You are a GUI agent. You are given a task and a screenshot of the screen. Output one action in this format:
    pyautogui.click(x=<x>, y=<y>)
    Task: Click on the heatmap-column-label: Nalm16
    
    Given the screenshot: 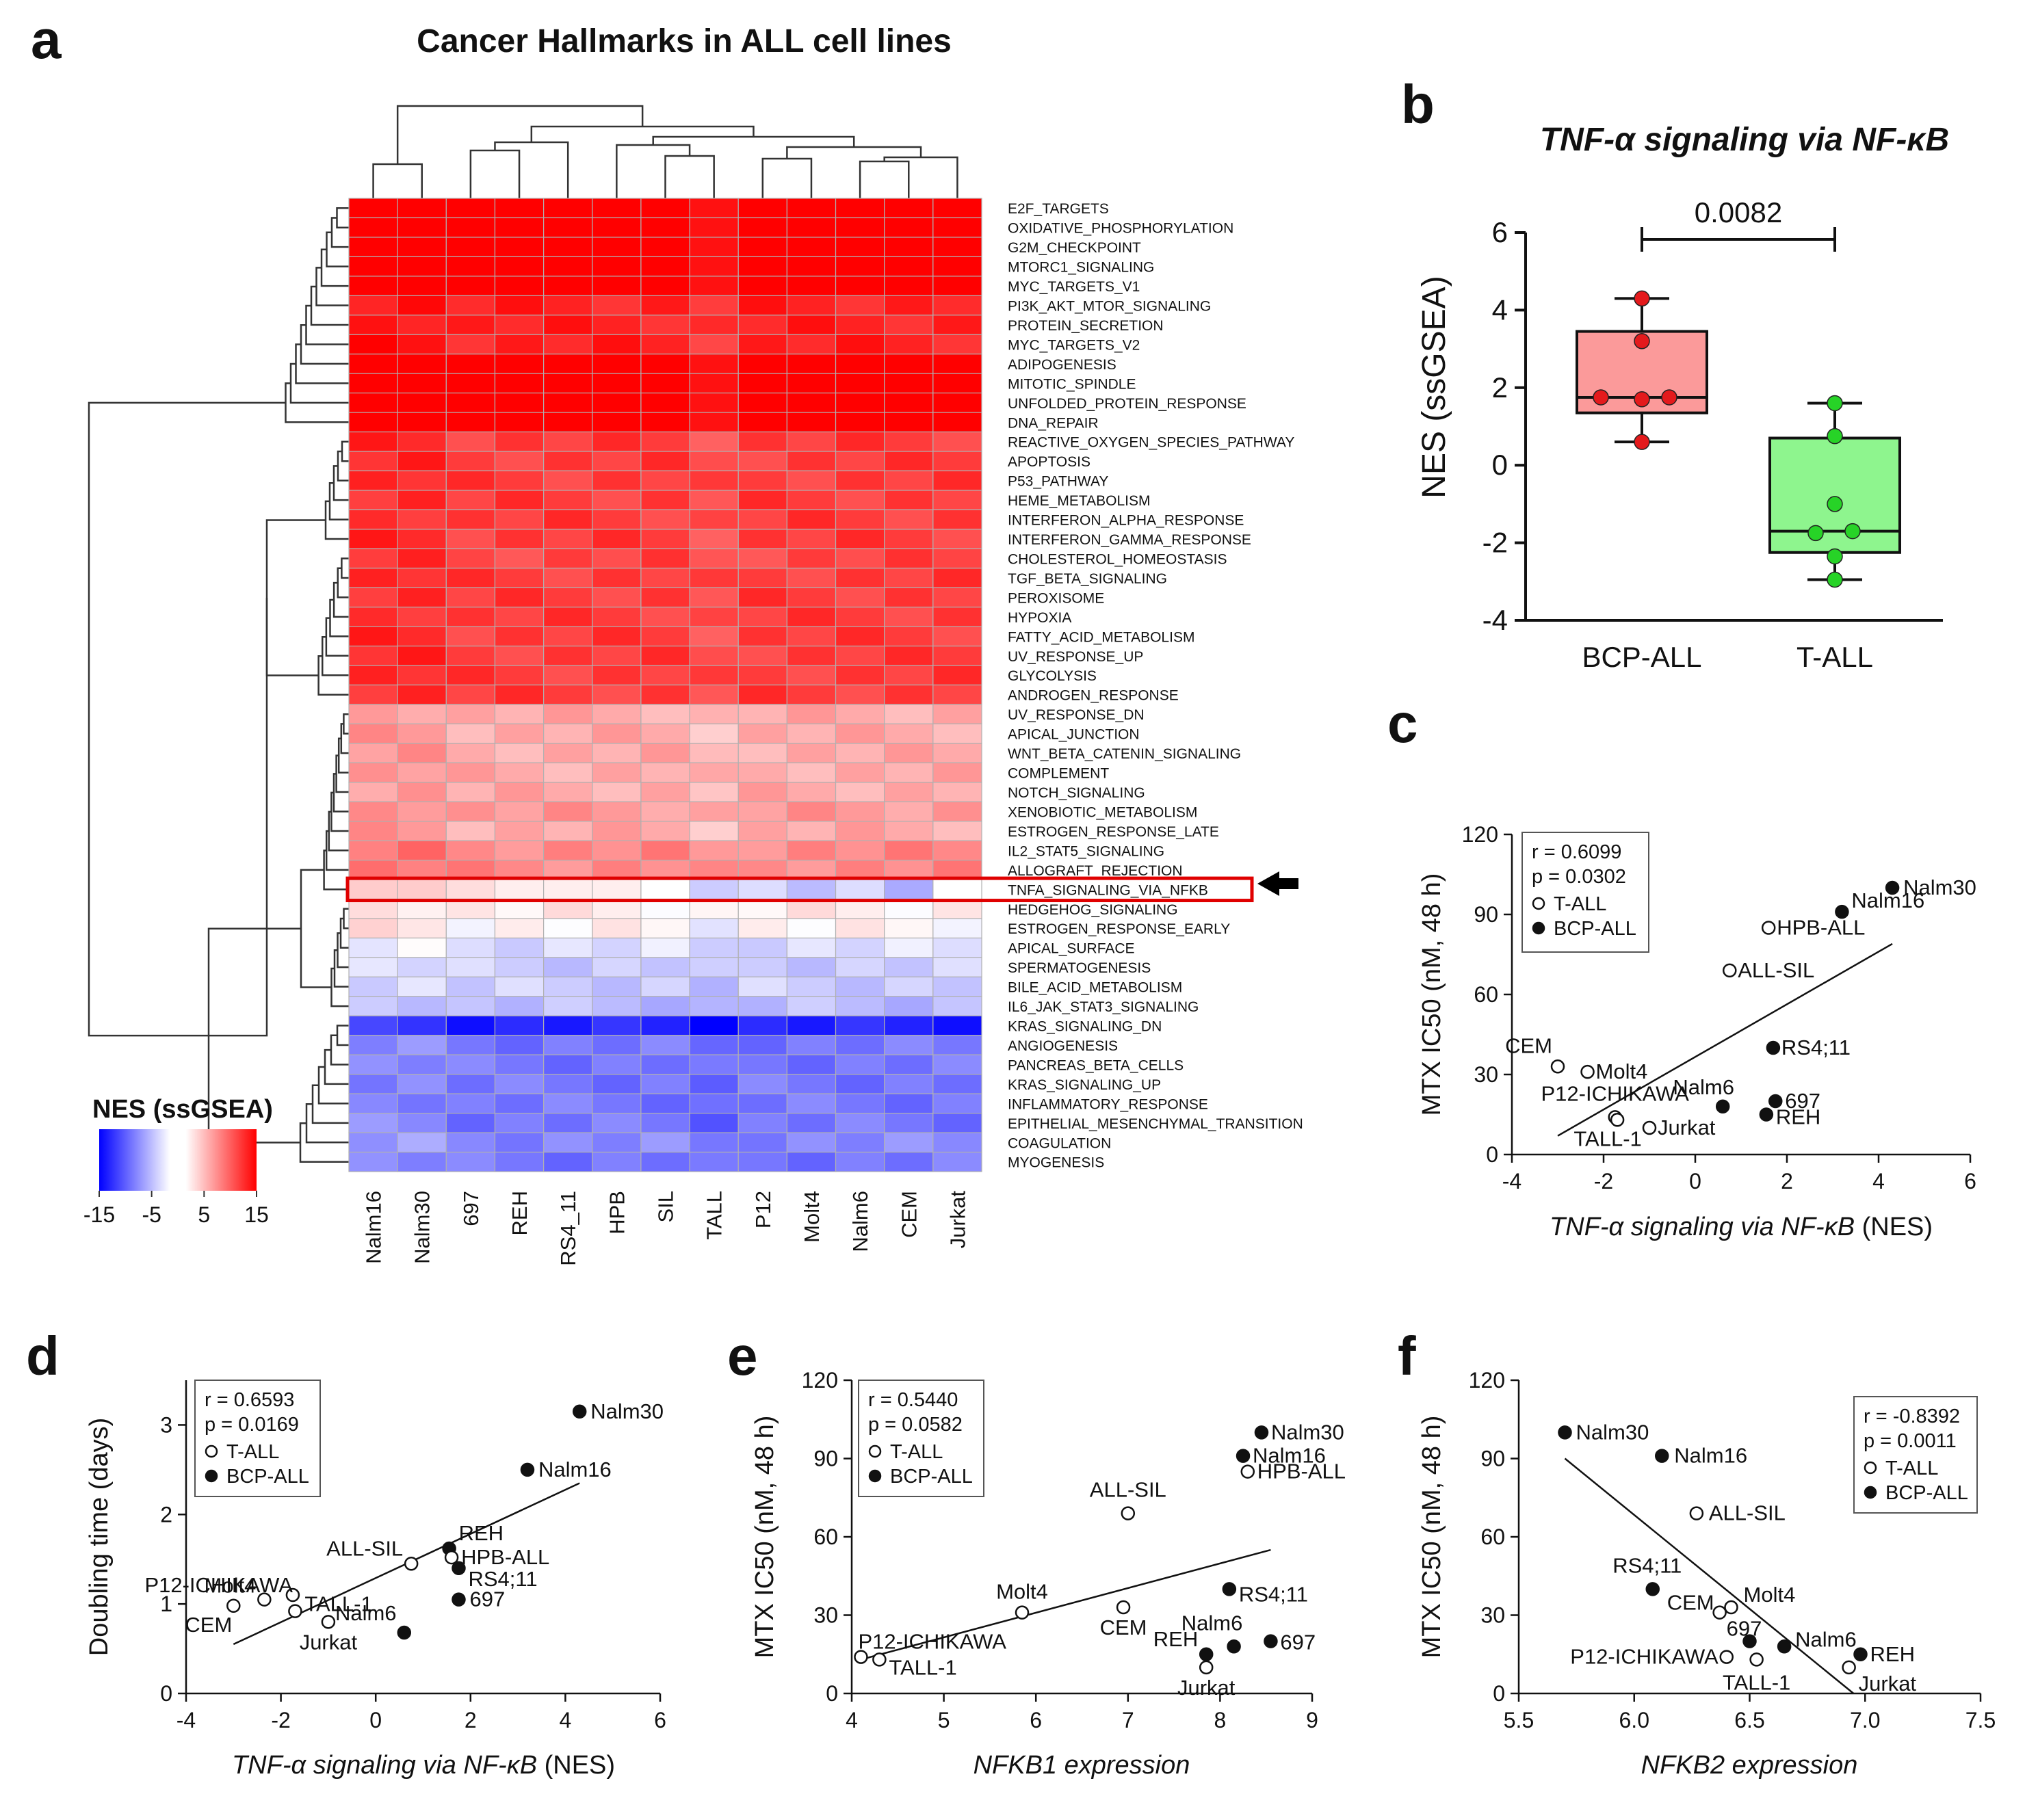 What is the action you would take?
    pyautogui.click(x=374, y=1227)
    